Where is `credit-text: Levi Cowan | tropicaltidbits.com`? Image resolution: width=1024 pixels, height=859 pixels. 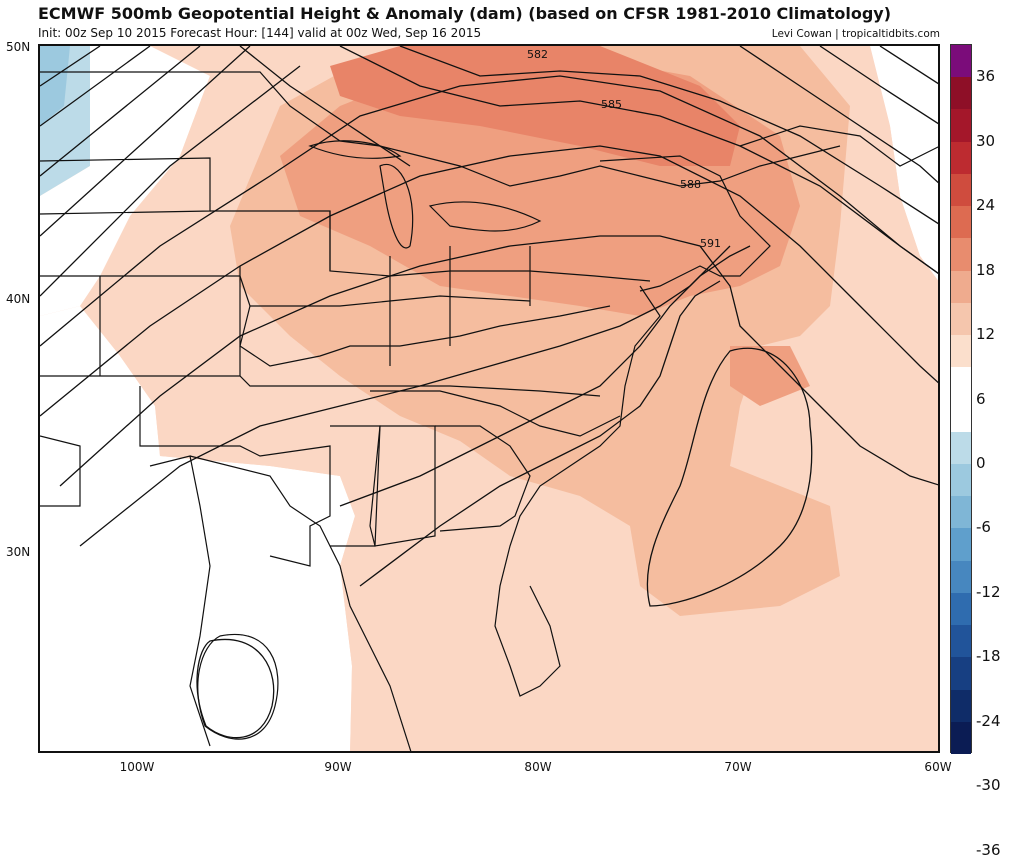
credit-text: Levi Cowan | tropicaltidbits.com is located at coordinates (855, 34).